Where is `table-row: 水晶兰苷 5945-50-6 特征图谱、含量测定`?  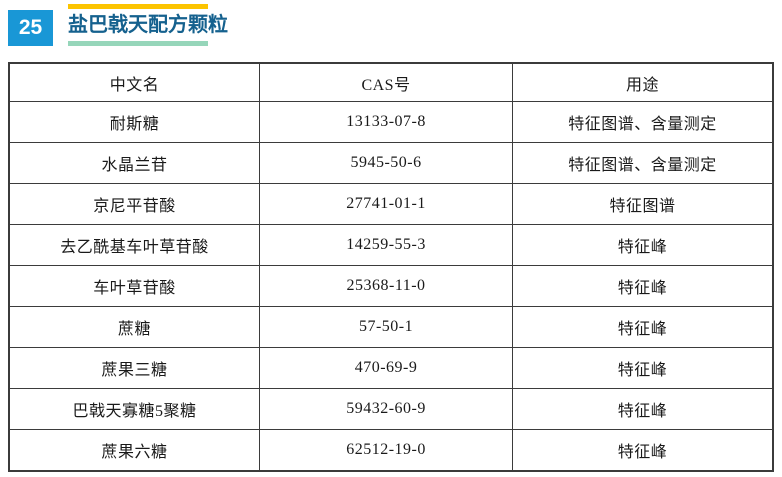 table-row: 水晶兰苷 5945-50-6 特征图谱、含量测定 is located at coordinates (391, 163).